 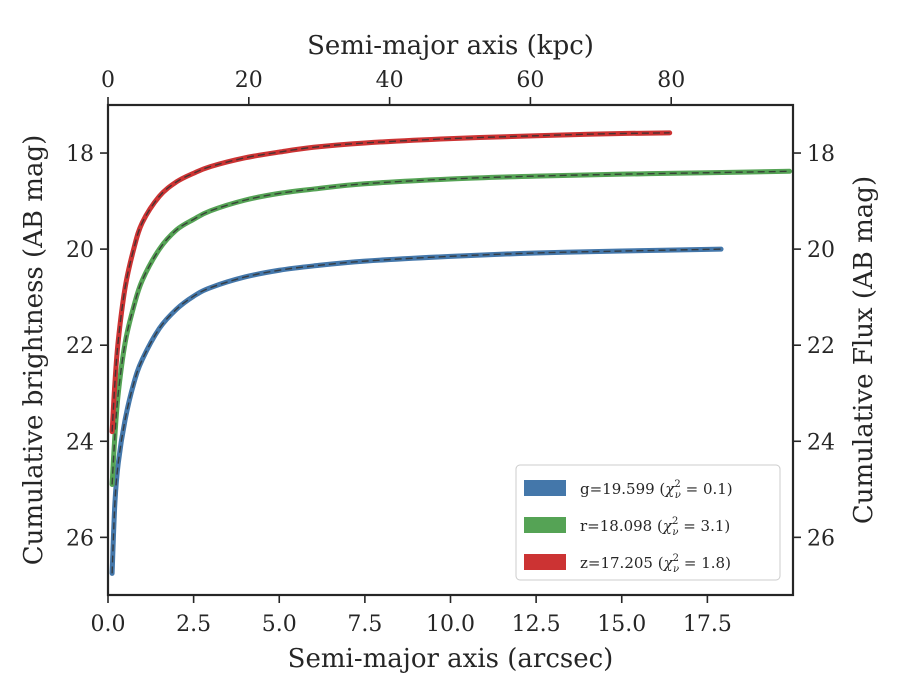 What do you see at coordinates (80, 250) in the screenshot?
I see `y-tick-label: 20` at bounding box center [80, 250].